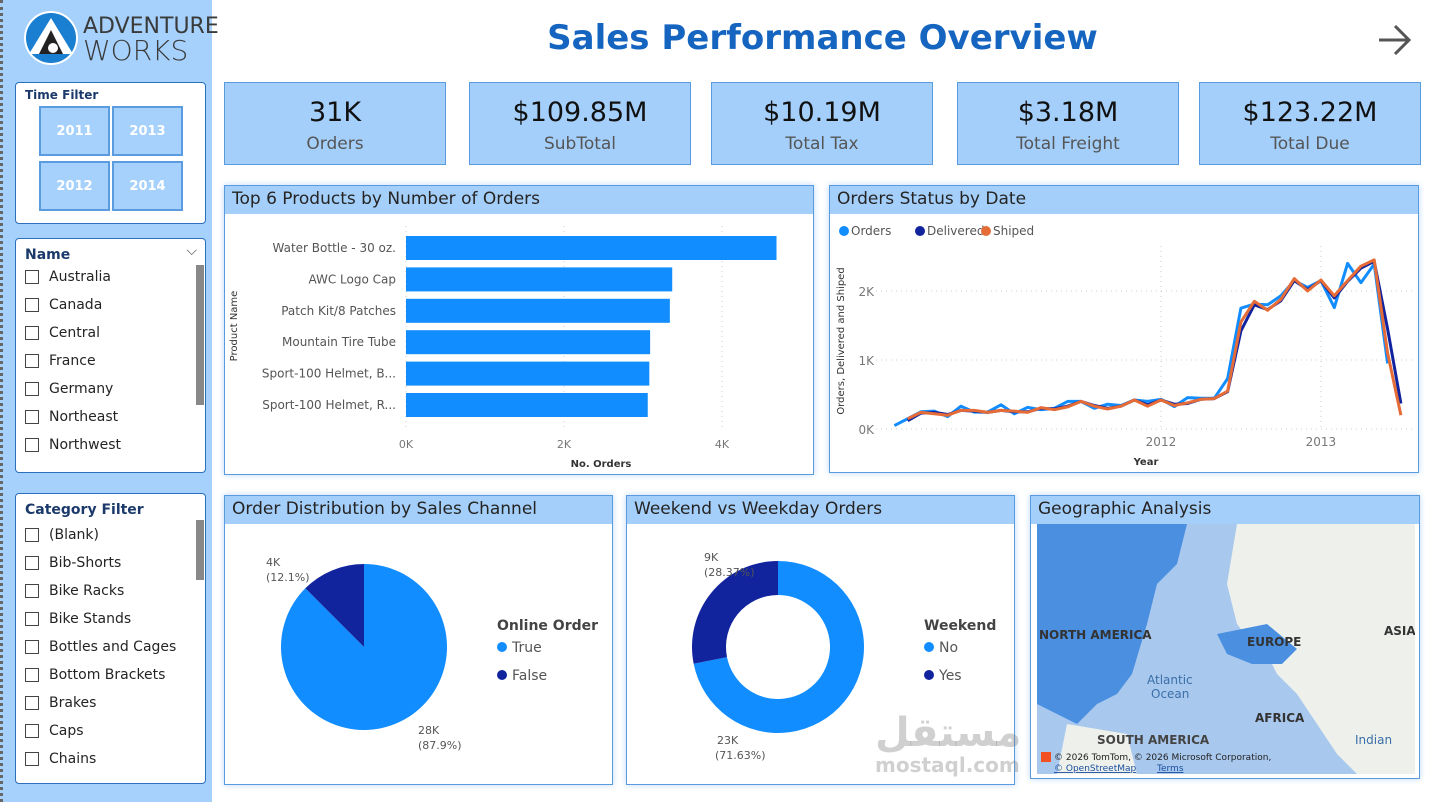  What do you see at coordinates (1124, 200) in the screenshot?
I see `chart-title: Orders Status by Date` at bounding box center [1124, 200].